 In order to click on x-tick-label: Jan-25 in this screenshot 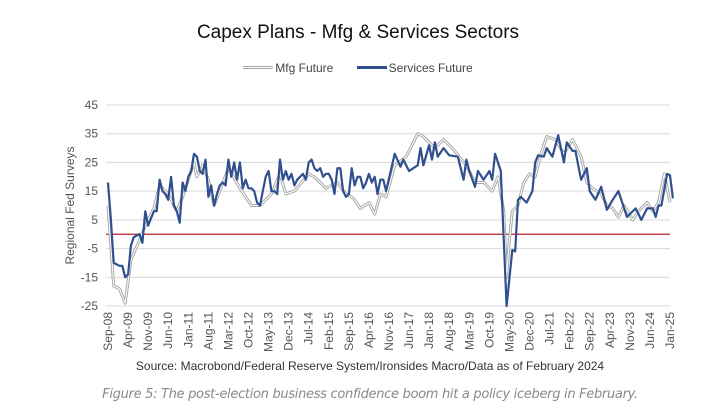, I will do `click(670, 330)`.